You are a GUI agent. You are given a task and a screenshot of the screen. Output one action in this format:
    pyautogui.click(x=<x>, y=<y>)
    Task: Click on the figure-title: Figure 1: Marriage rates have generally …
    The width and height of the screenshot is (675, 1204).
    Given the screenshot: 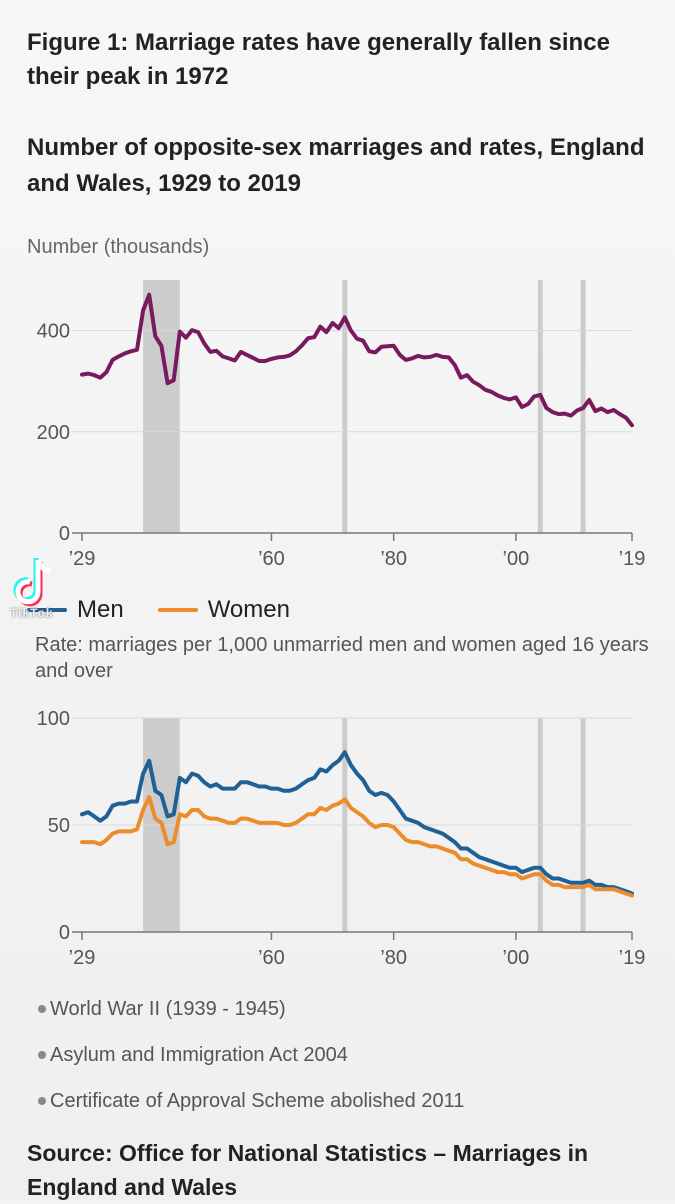 What is the action you would take?
    pyautogui.click(x=318, y=59)
    